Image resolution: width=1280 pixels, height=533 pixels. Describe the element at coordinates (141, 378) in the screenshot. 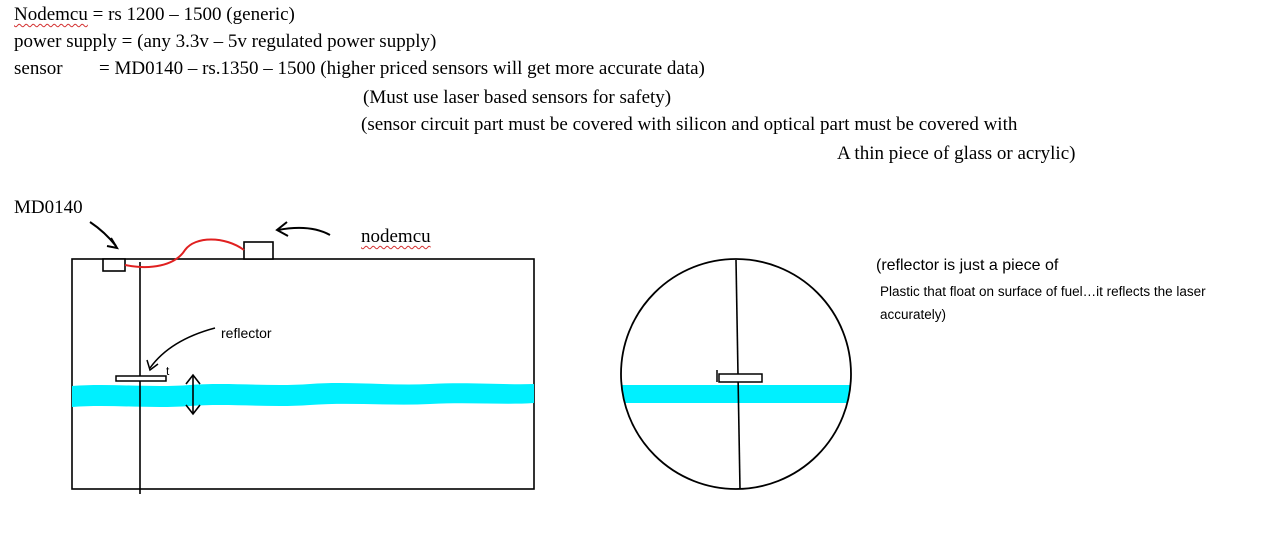

I see `reflector-float` at that location.